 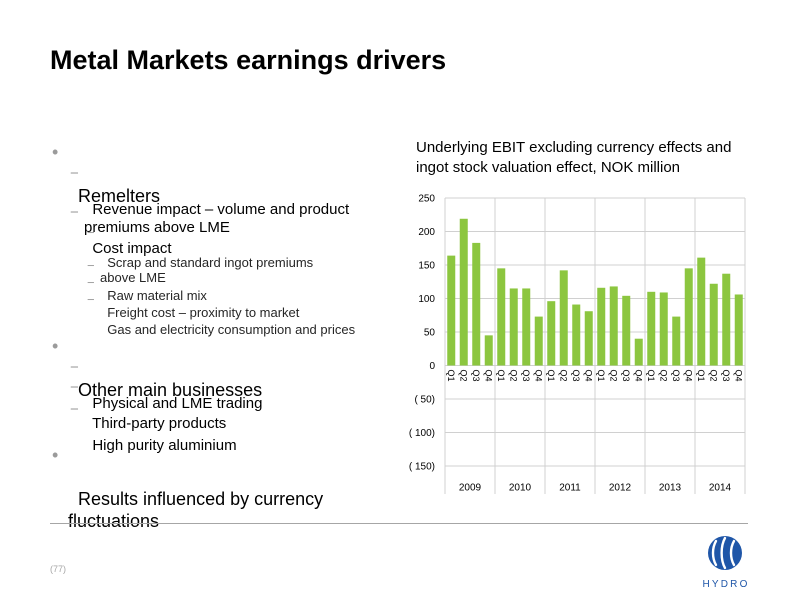 I want to click on y-tick-label: 50, so click(x=430, y=333).